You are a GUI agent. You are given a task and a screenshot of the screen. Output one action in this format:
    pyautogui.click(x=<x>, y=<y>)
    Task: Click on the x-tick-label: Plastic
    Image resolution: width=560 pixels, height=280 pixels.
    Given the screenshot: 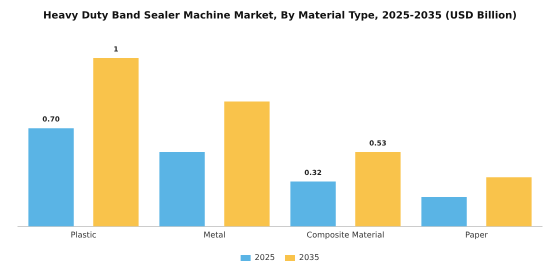 What is the action you would take?
    pyautogui.click(x=83, y=235)
    